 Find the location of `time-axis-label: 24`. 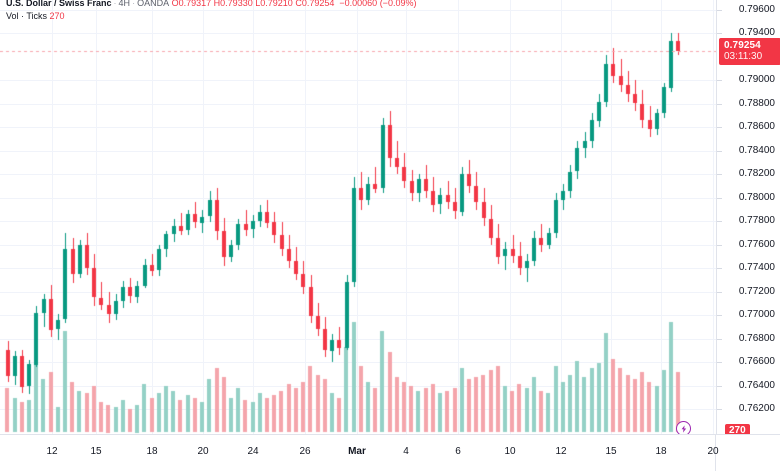

time-axis-label: 24 is located at coordinates (253, 451).